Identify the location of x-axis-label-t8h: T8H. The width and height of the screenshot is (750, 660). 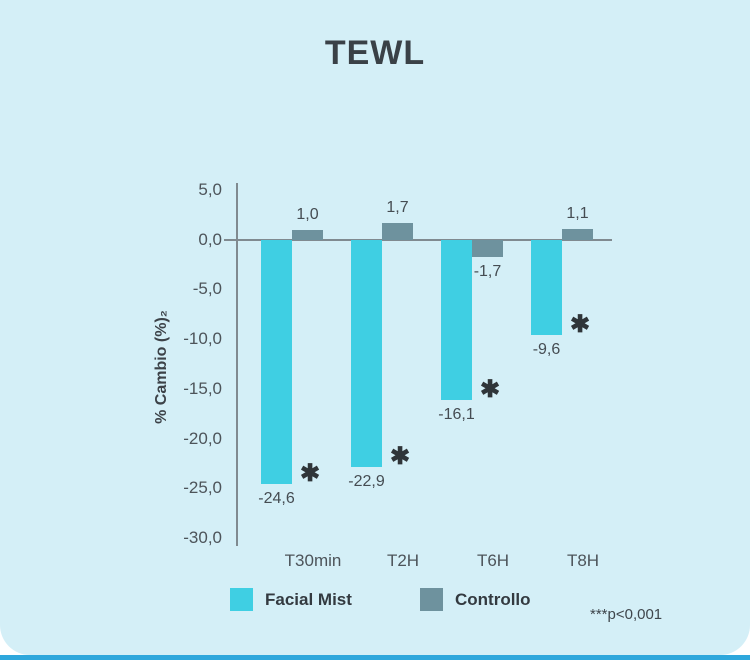
(583, 560).